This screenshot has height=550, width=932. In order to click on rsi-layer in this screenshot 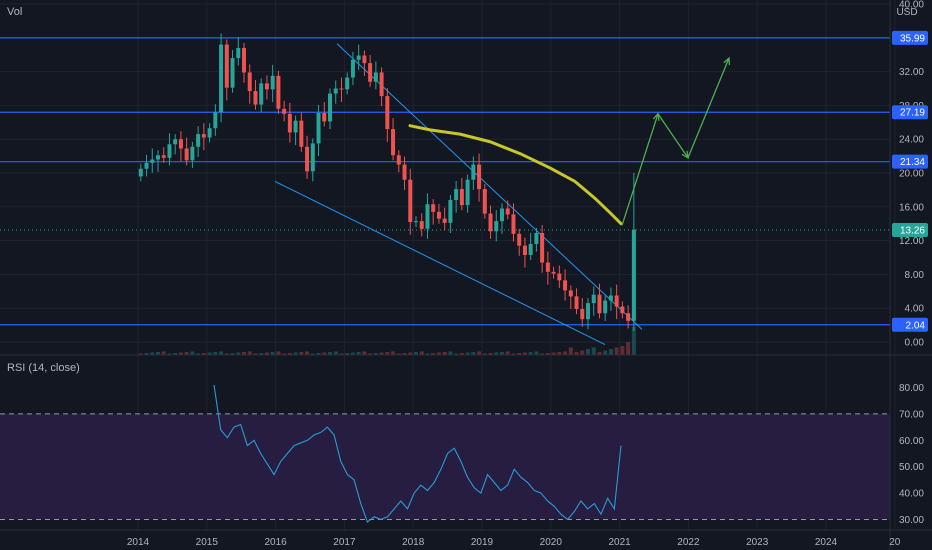, I will do `click(417, 453)`.